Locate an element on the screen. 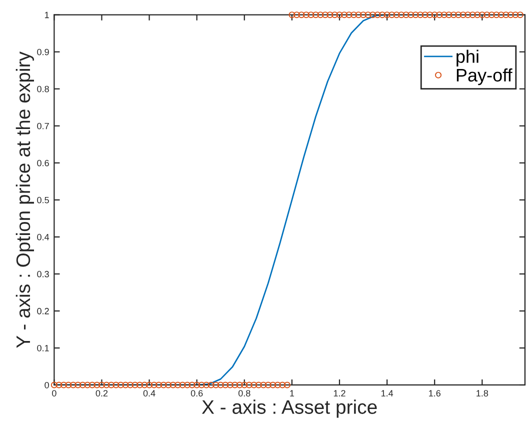 This screenshot has width=526, height=424. y-tick-label: 0.1 is located at coordinates (43, 348).